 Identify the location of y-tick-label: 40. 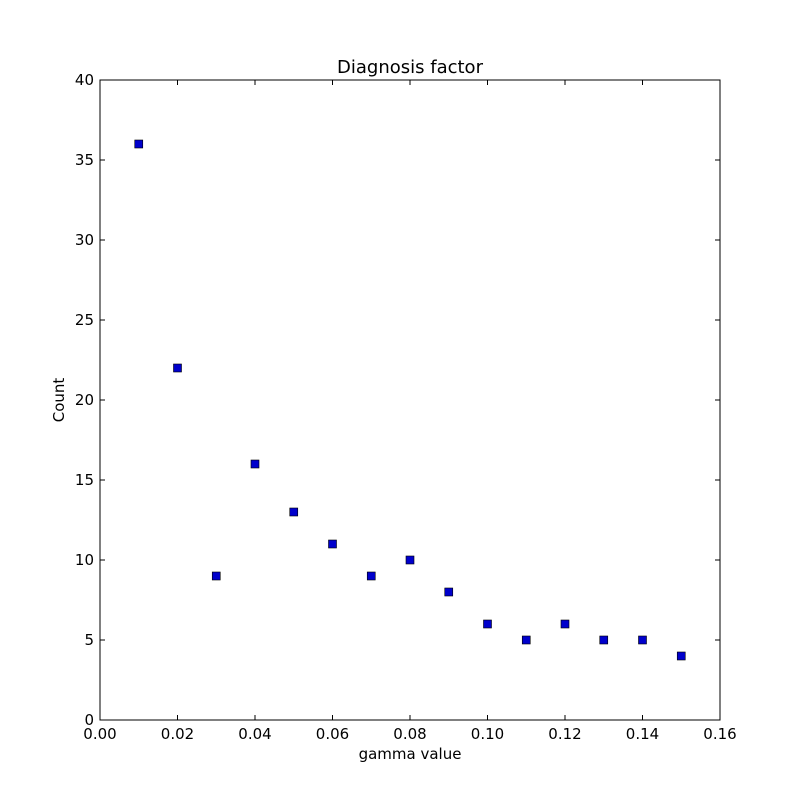
(84, 80).